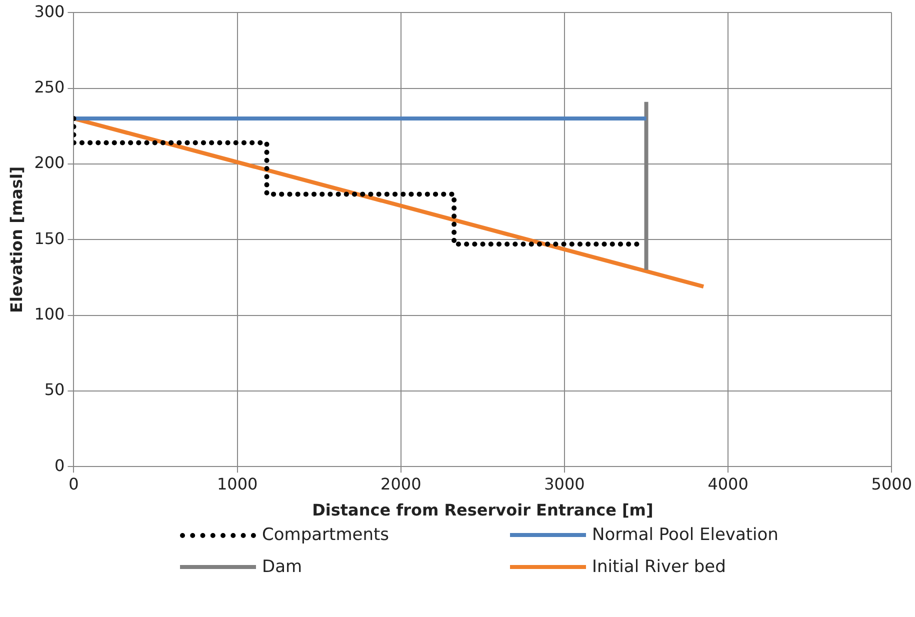  I want to click on y-tick-label: 50, so click(54, 390).